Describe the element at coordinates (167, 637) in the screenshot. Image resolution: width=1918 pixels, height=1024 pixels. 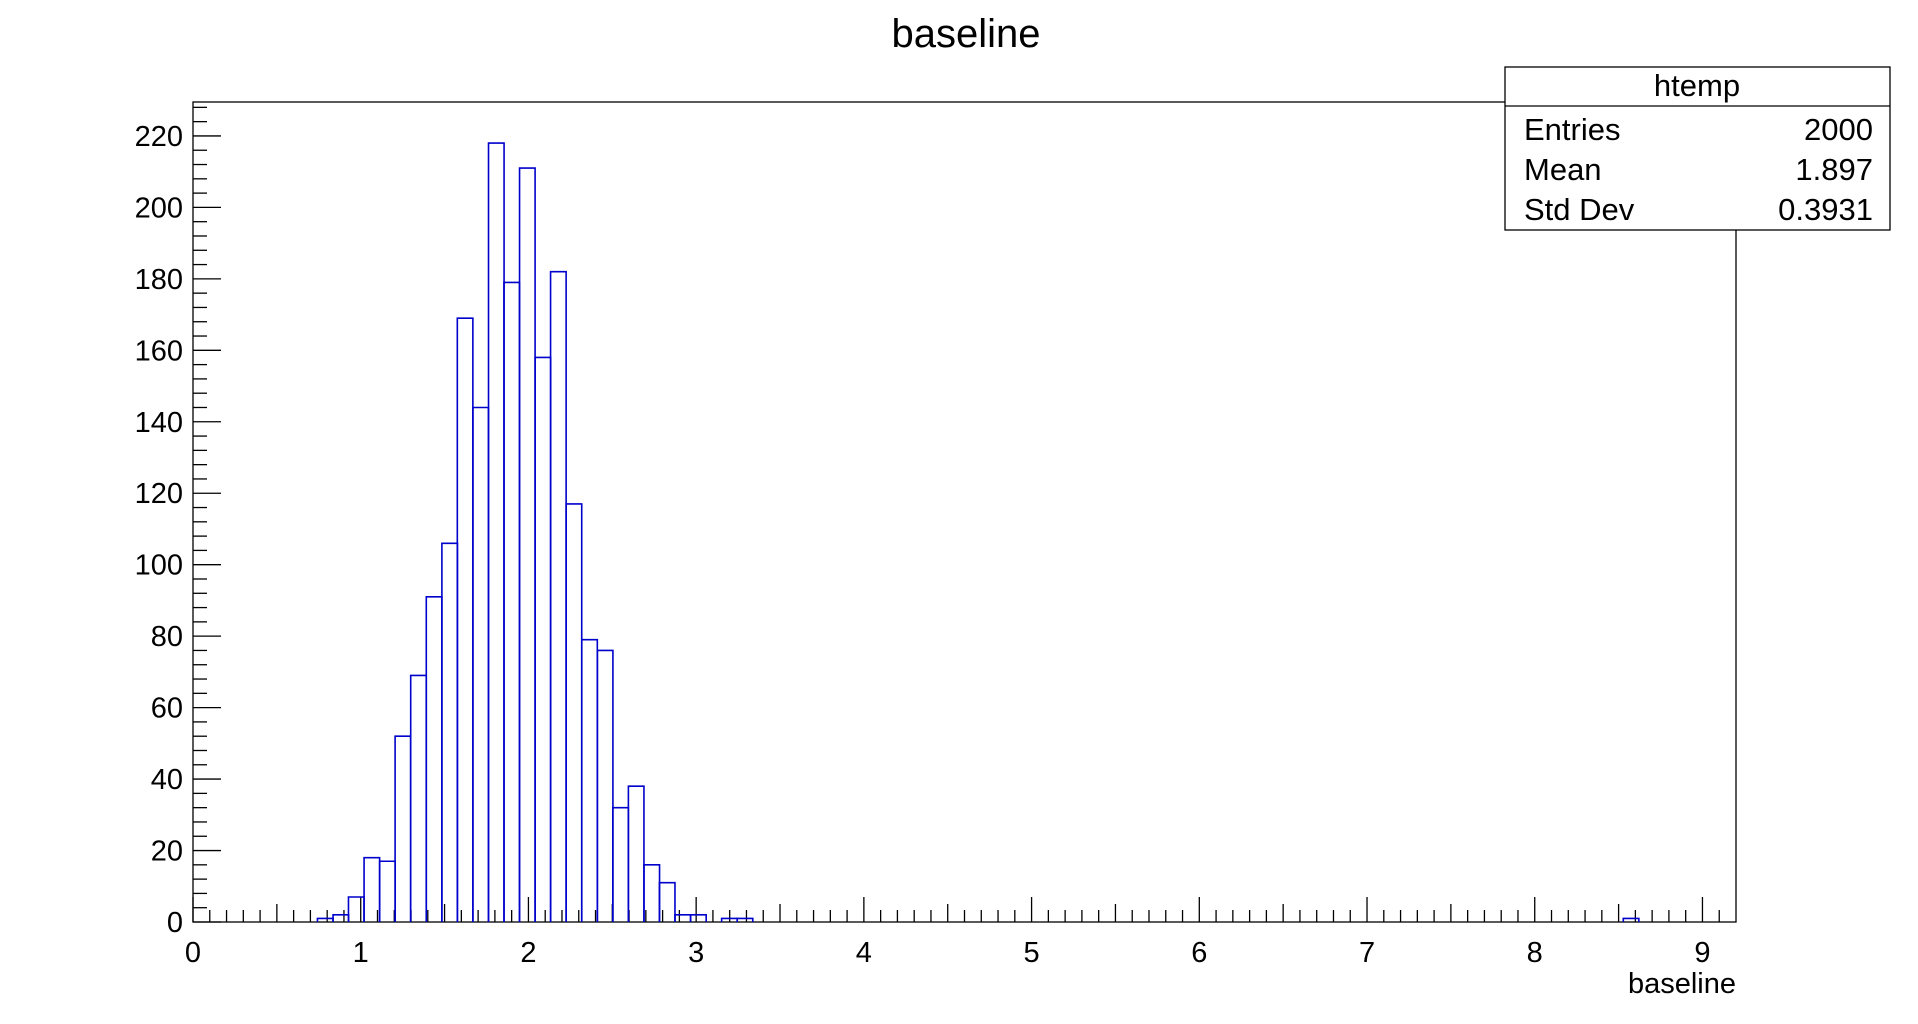
I see `y-tick-label: 80` at that location.